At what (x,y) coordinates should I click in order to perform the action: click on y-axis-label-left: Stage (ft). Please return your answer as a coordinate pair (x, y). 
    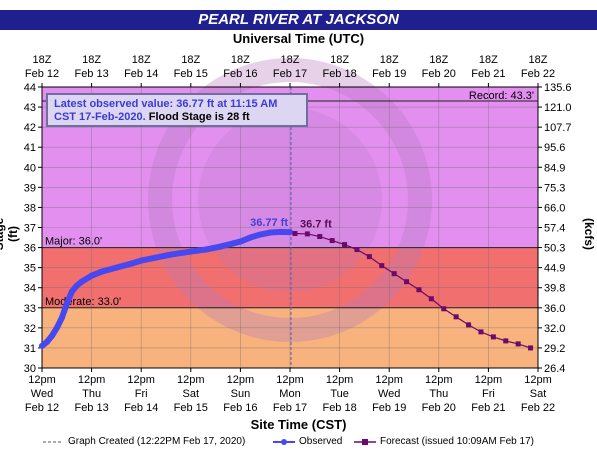
    Looking at the image, I should click on (10, 234).